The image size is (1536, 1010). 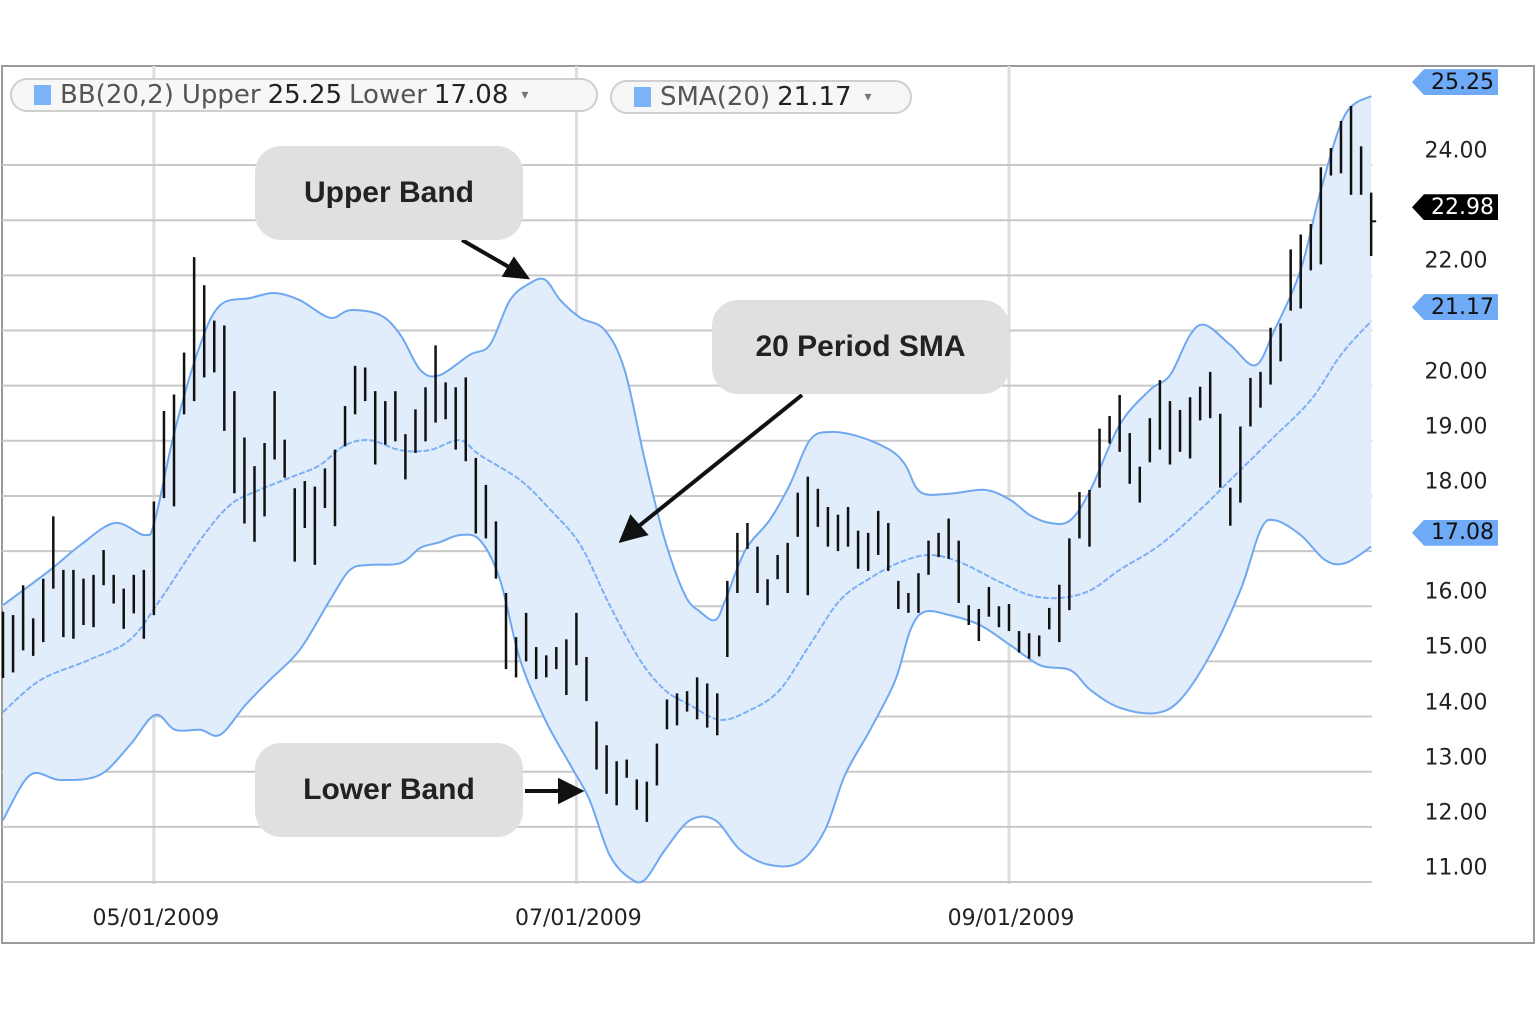 I want to click on y-tick-label: 24.00, so click(x=1456, y=151).